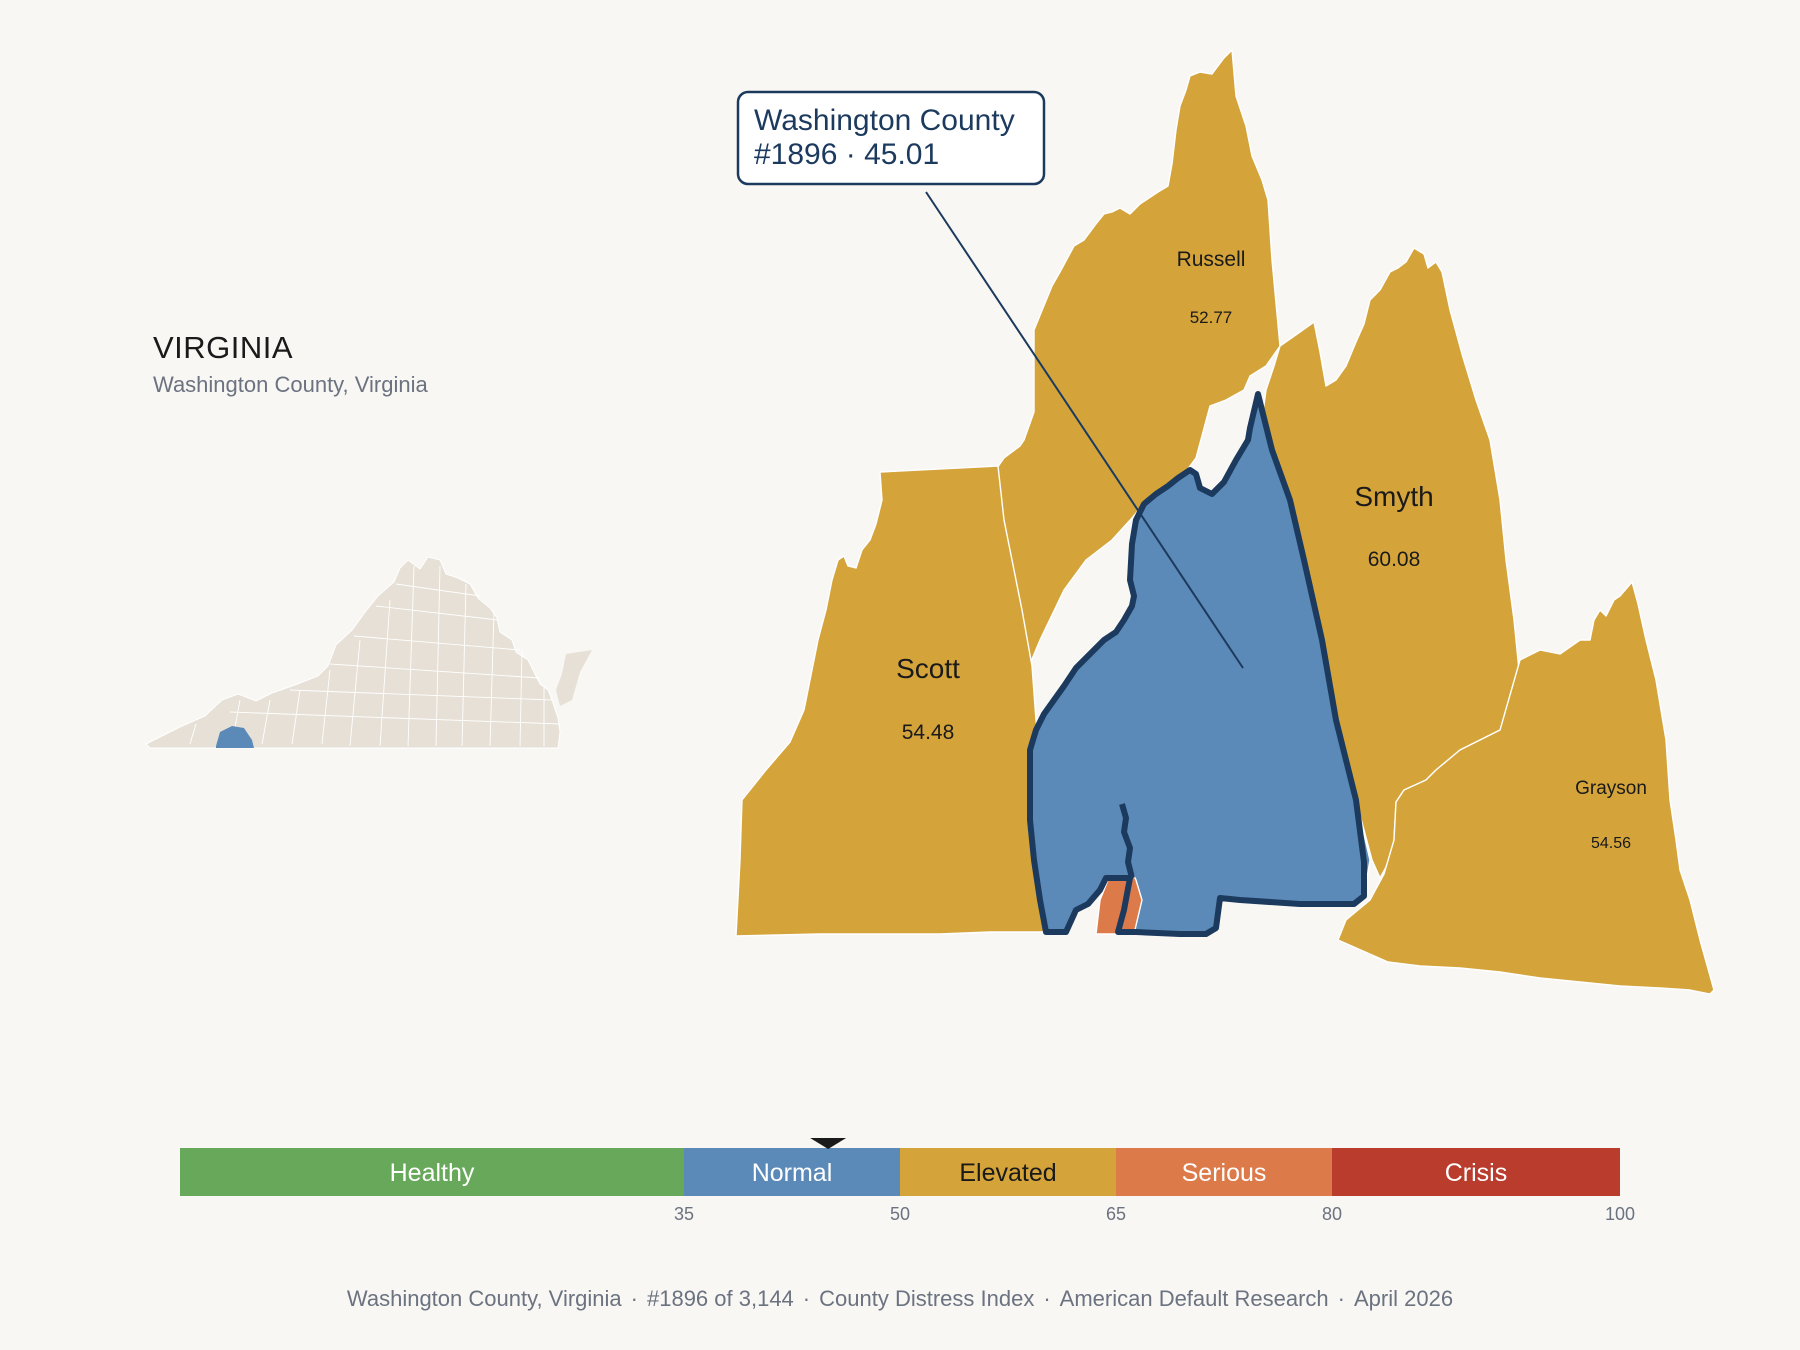 The height and width of the screenshot is (1350, 1800). Describe the element at coordinates (375, 656) in the screenshot. I see `inset-county-lines` at that location.